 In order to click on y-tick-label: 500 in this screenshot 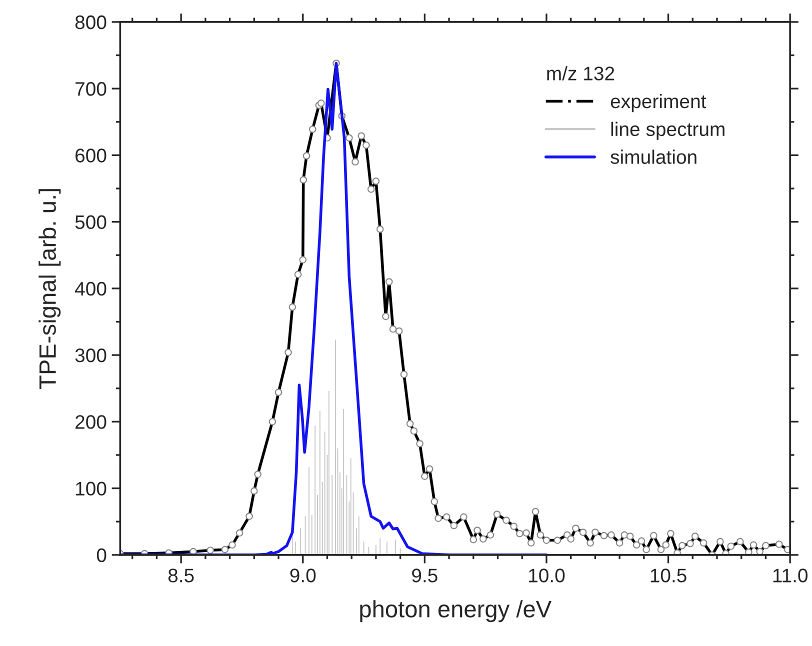, I will do `click(90, 222)`.